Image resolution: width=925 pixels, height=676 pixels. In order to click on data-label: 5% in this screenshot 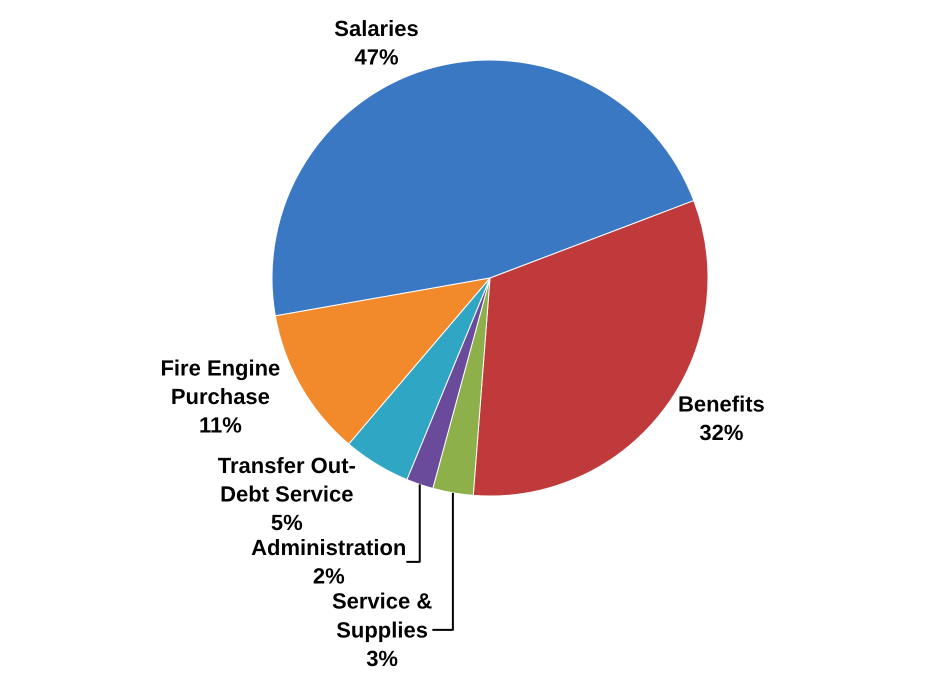, I will do `click(286, 523)`.